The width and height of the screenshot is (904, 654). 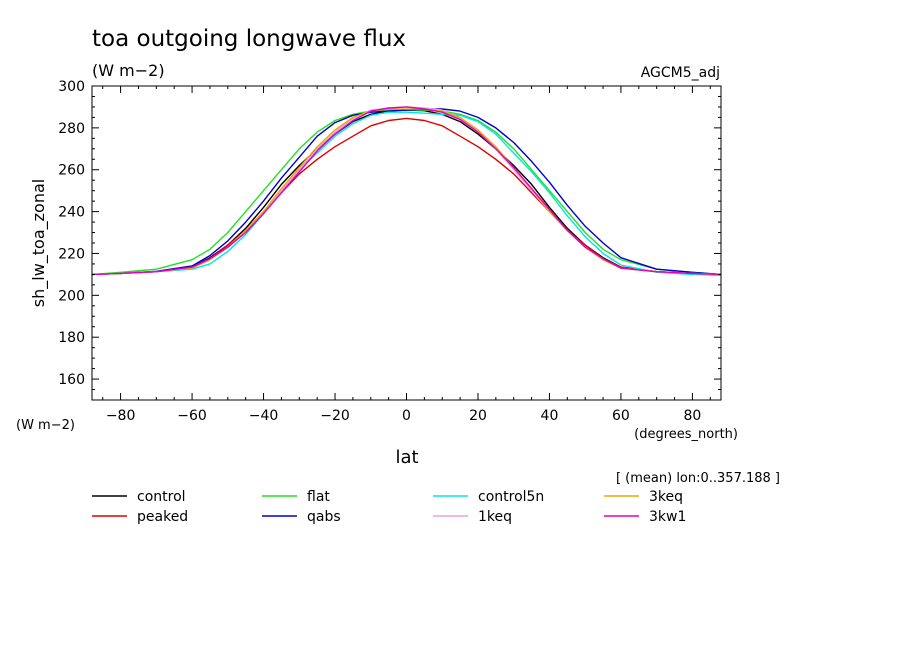 What do you see at coordinates (335, 416) in the screenshot?
I see `x-tick-label: −20` at bounding box center [335, 416].